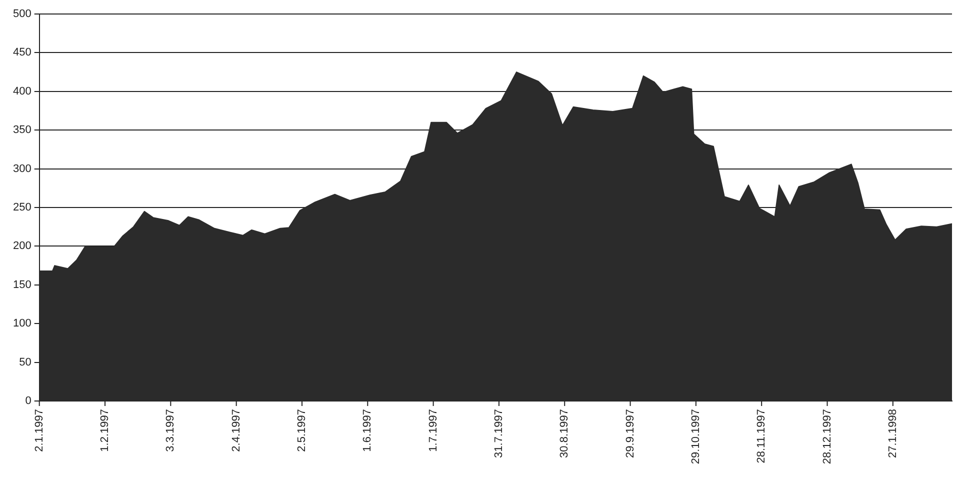  Describe the element at coordinates (827, 436) in the screenshot. I see `x-tick-label: 28.12.1997` at that location.